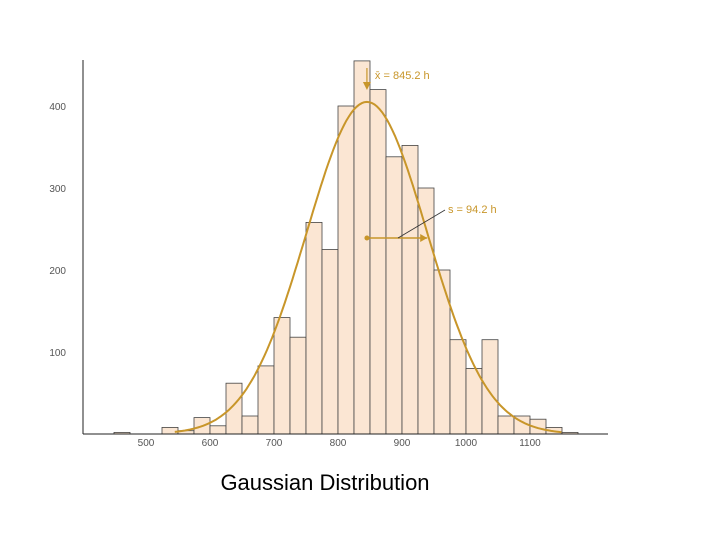 Image resolution: width=720 pixels, height=540 pixels. I want to click on mean-marker: x̄ = 845.2 h, so click(396, 79).